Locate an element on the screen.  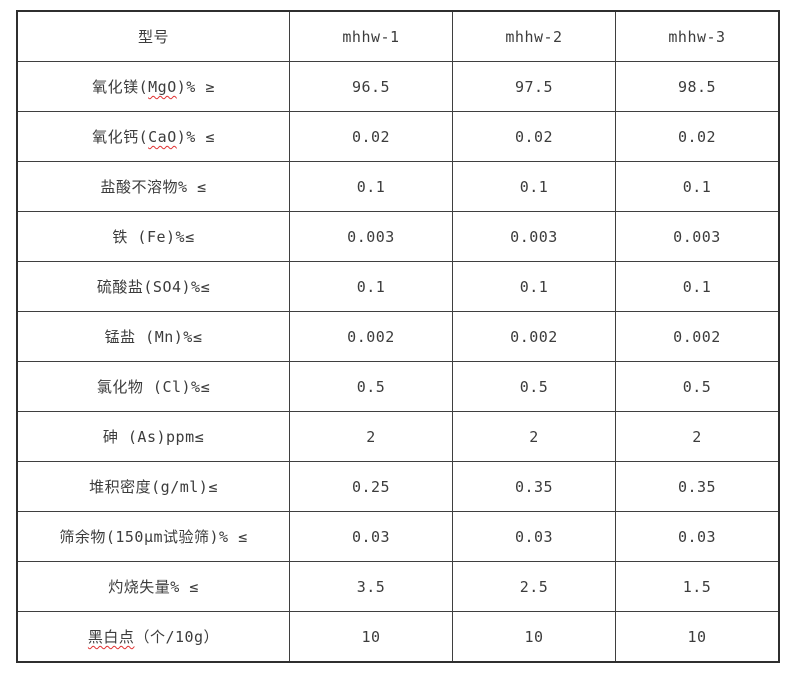
label-text: 盐酸不溶物% ≤ is located at coordinates (153, 187).